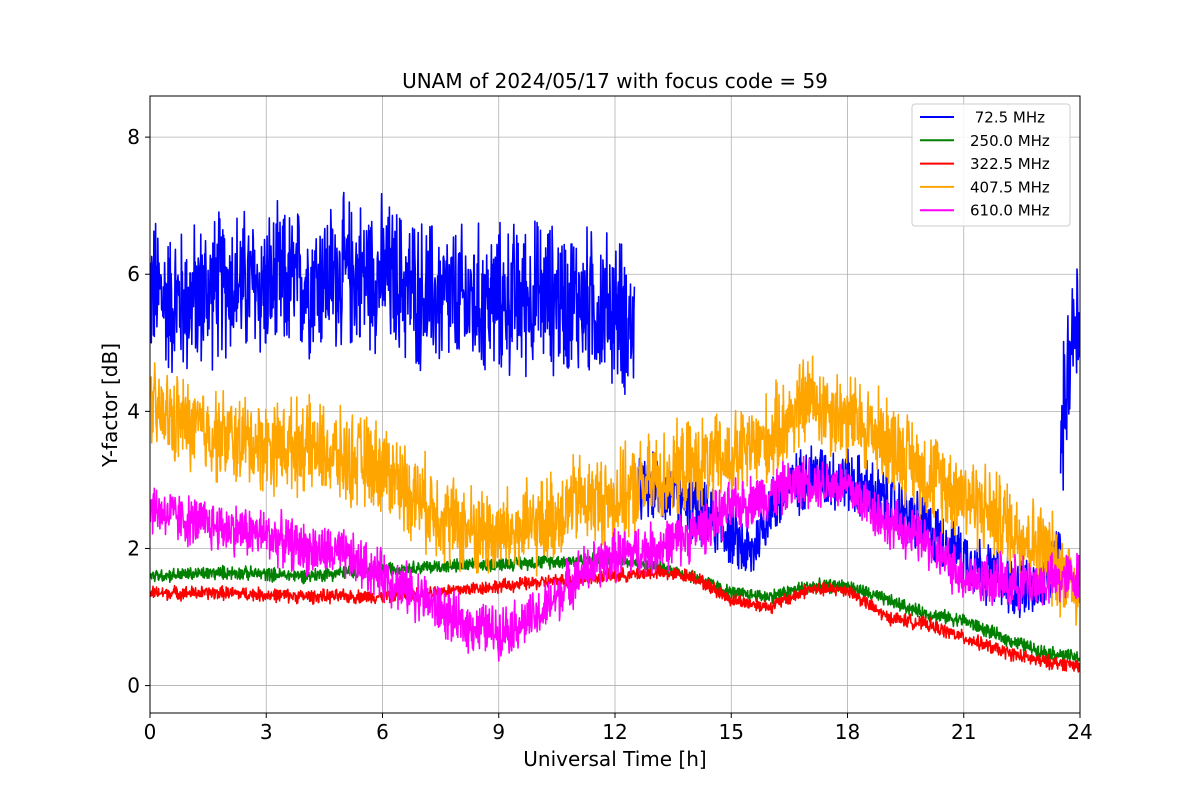  I want to click on x-tick-label: 18, so click(847, 732).